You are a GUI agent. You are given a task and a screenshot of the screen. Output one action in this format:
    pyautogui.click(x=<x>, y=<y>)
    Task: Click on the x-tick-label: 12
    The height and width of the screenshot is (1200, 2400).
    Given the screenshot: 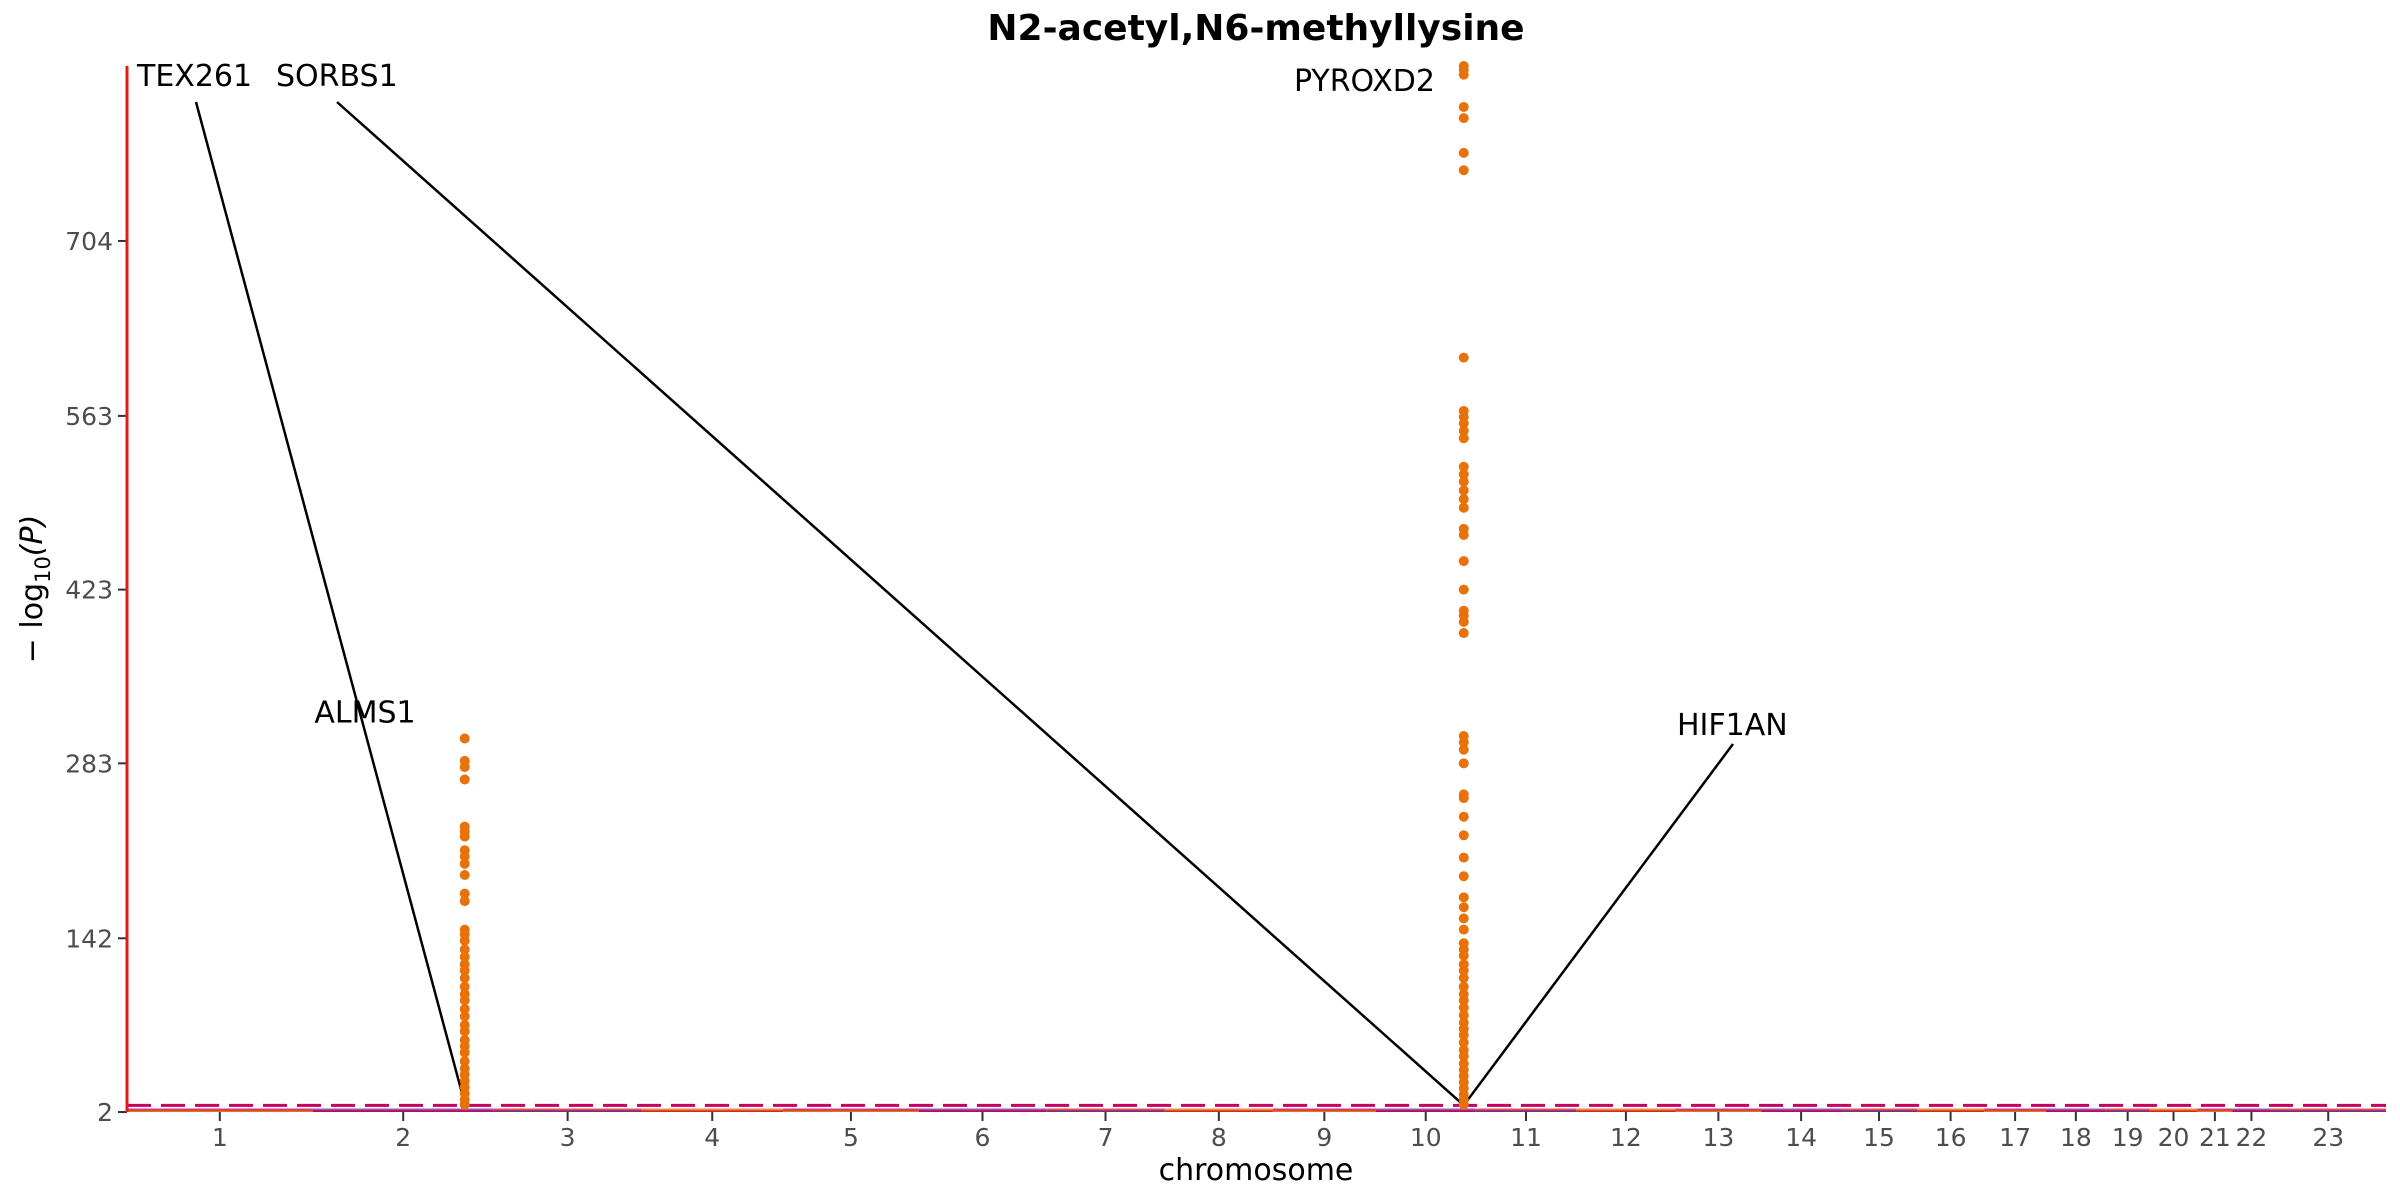 What is the action you would take?
    pyautogui.click(x=1626, y=1137)
    